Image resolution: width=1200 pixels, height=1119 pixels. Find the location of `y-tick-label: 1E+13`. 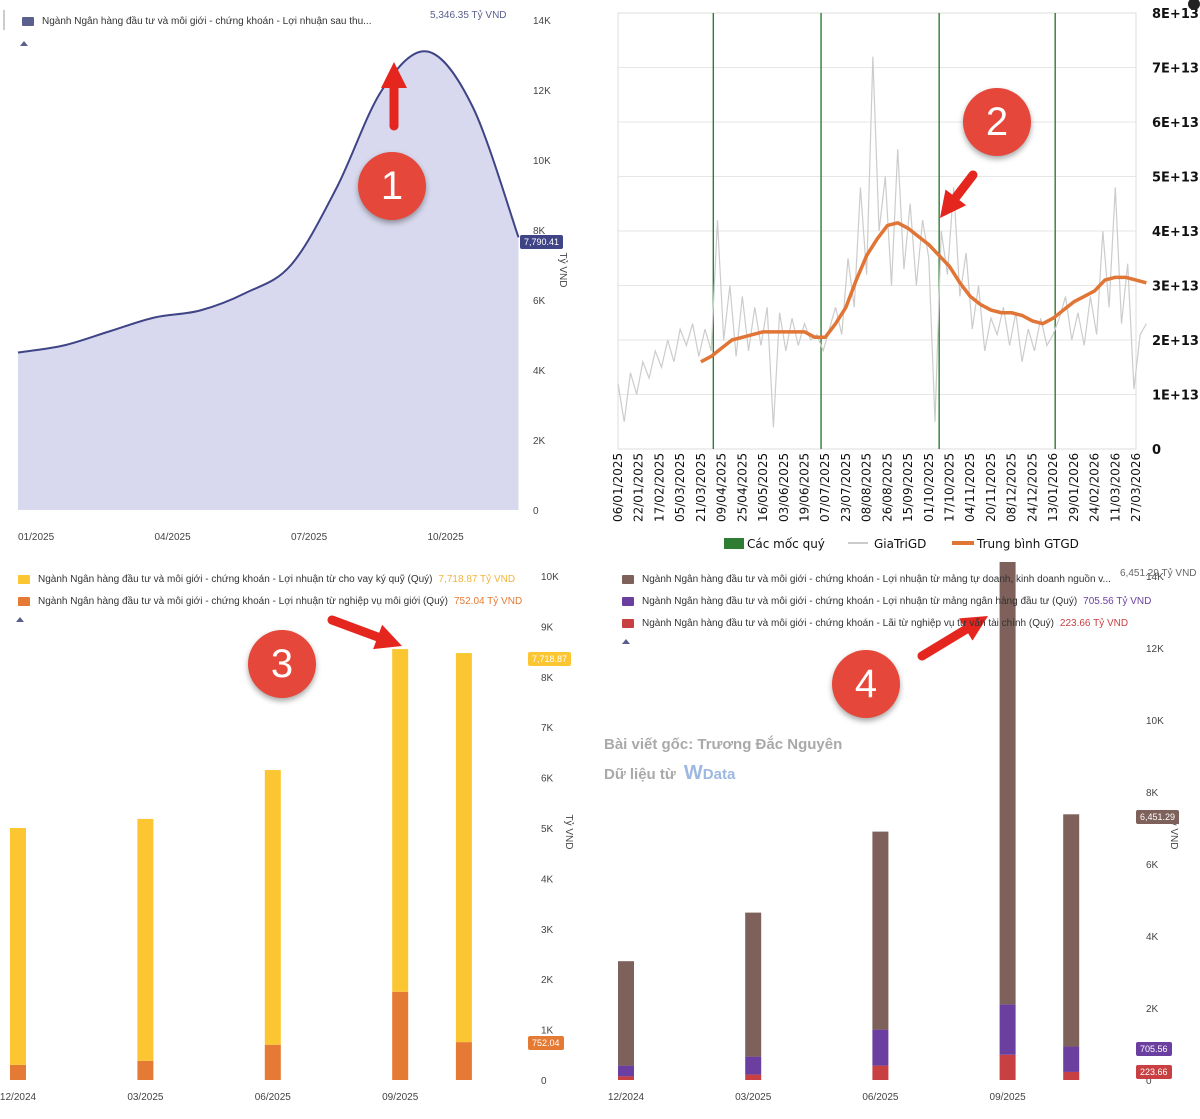

y-tick-label: 1E+13 is located at coordinates (1175, 396).